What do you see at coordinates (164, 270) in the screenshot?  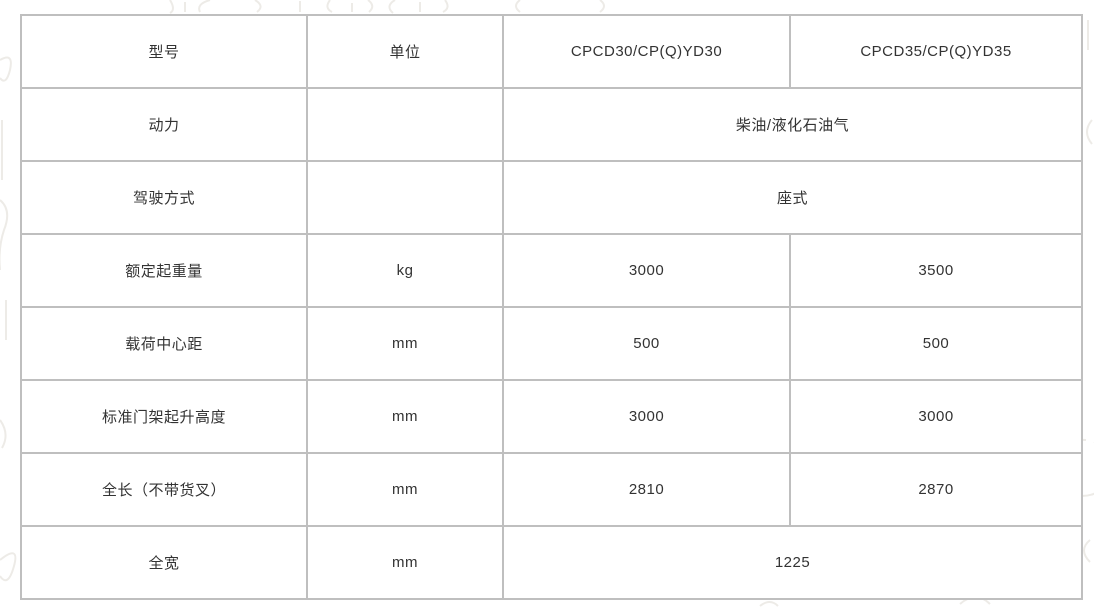 I see `row-label: 额定起重量` at bounding box center [164, 270].